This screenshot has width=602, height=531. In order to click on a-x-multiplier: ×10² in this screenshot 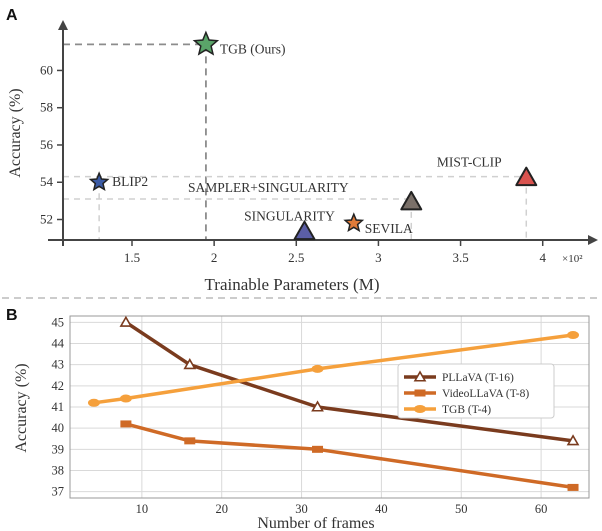, I will do `click(572, 259)`.